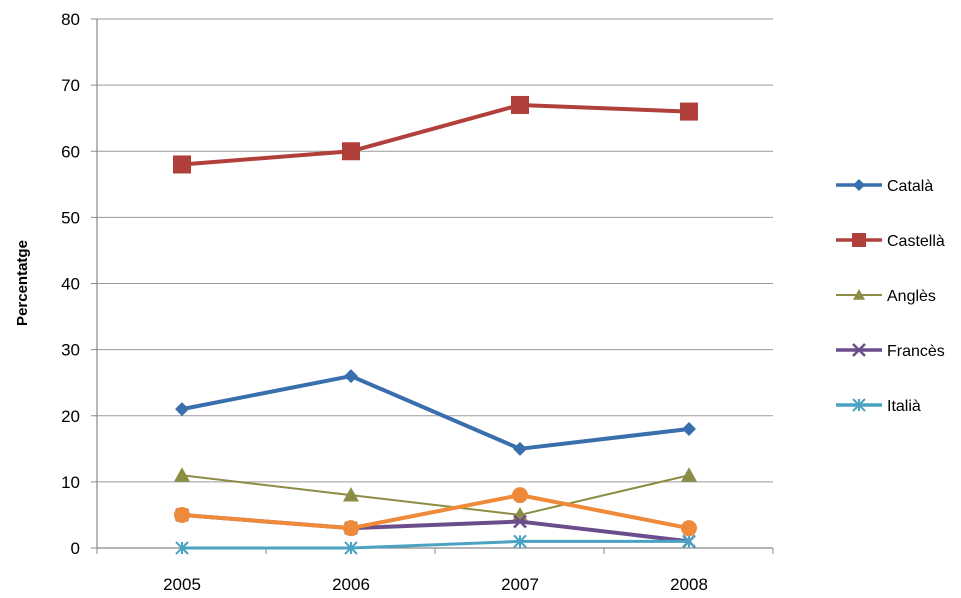 This screenshot has width=961, height=598. Describe the element at coordinates (689, 428) in the screenshot. I see `point-catal--2008` at that location.